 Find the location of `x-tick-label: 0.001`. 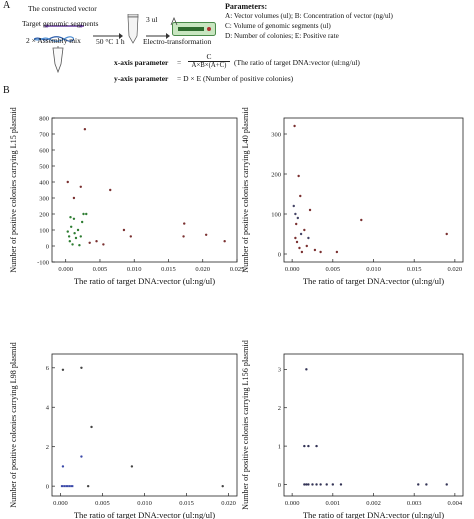

x-tick-label: 0.001 is located at coordinates (333, 503).